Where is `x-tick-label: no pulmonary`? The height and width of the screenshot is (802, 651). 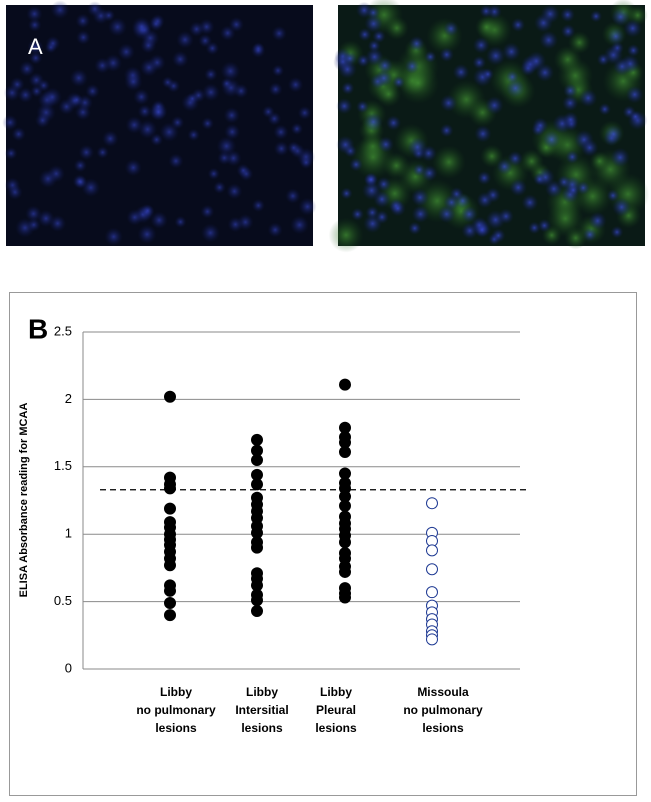 x-tick-label: no pulmonary is located at coordinates (443, 710).